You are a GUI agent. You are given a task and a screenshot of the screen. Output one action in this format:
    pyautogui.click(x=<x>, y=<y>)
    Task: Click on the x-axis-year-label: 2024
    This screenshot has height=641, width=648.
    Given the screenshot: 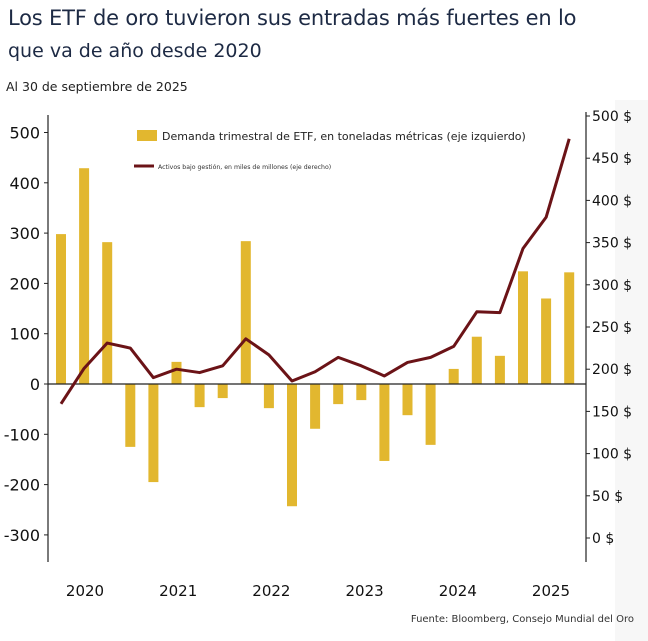 What is the action you would take?
    pyautogui.click(x=458, y=591)
    